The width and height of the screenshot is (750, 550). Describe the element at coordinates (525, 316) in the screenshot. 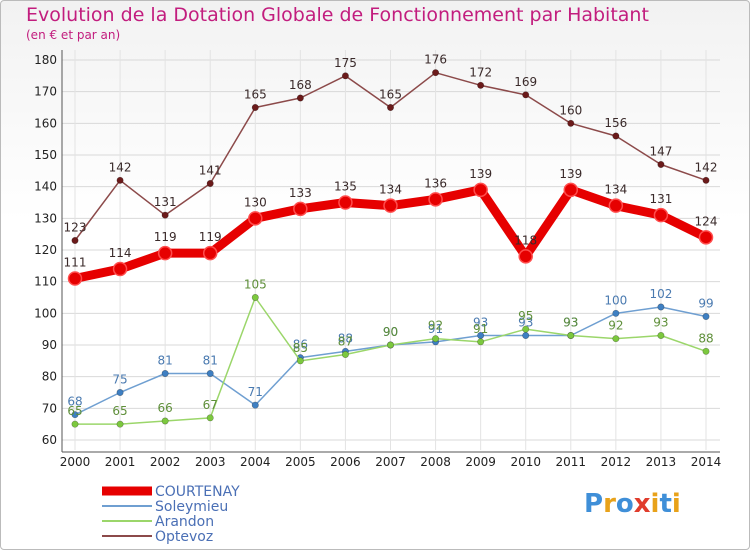

I see `data-label-arandon: 95` at that location.